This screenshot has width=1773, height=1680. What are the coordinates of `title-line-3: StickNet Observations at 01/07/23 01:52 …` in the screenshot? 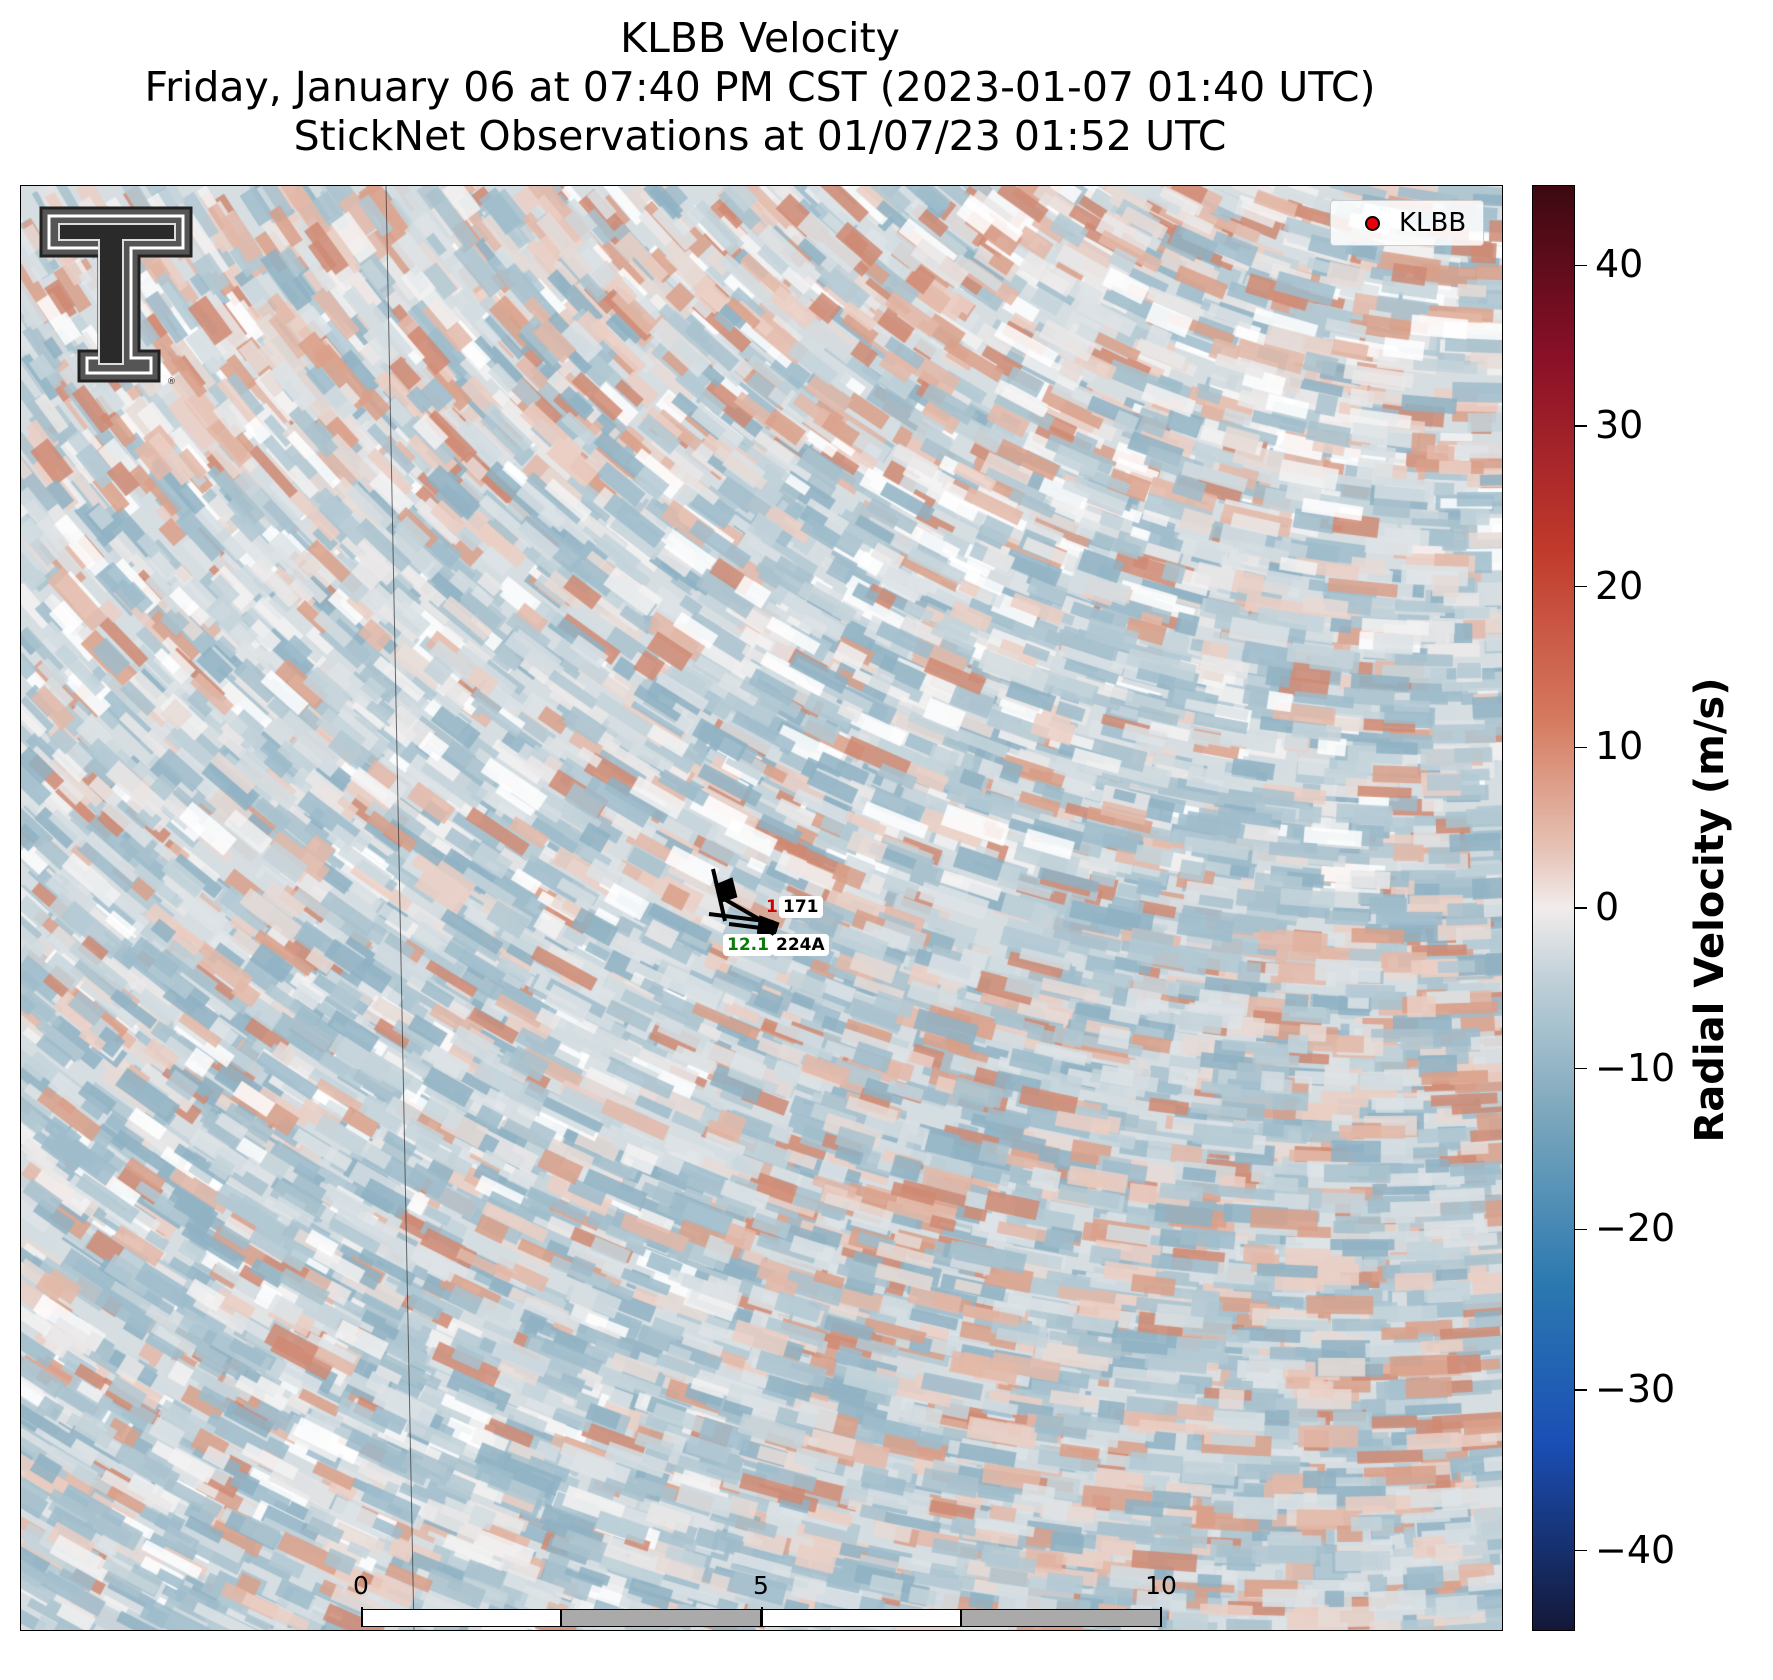 It's located at (760, 136).